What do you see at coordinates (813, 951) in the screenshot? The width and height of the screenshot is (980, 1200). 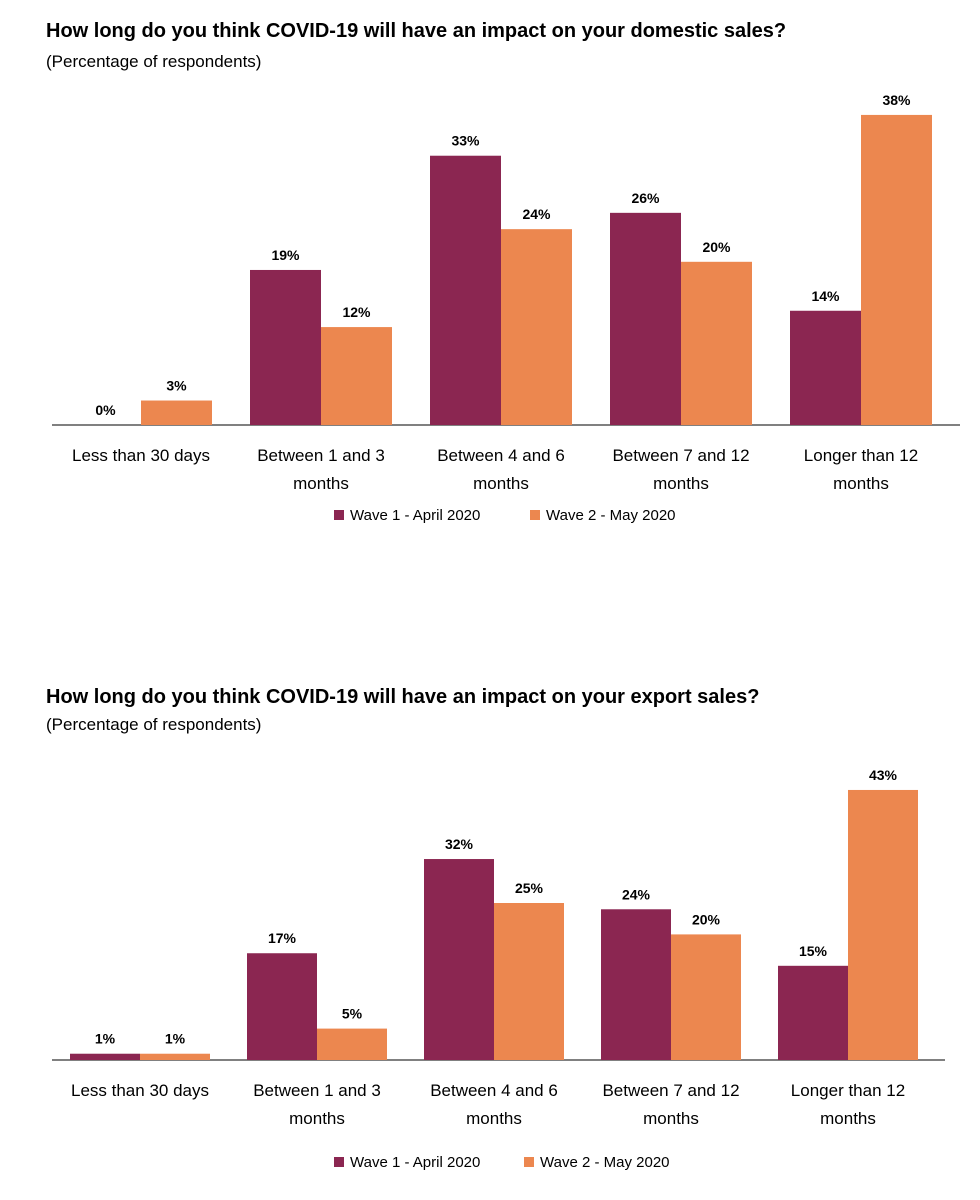 I see `data-label: 15%` at bounding box center [813, 951].